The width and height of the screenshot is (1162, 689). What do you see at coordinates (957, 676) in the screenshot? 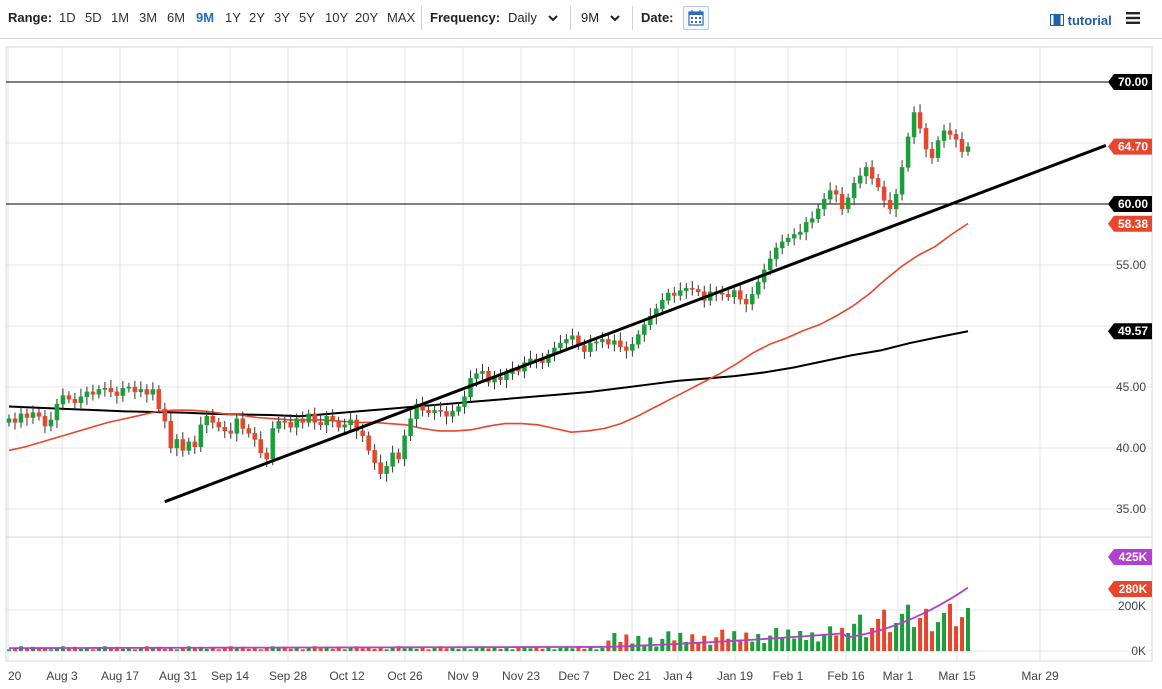
I see `x-tick-label: Mar 15` at bounding box center [957, 676].